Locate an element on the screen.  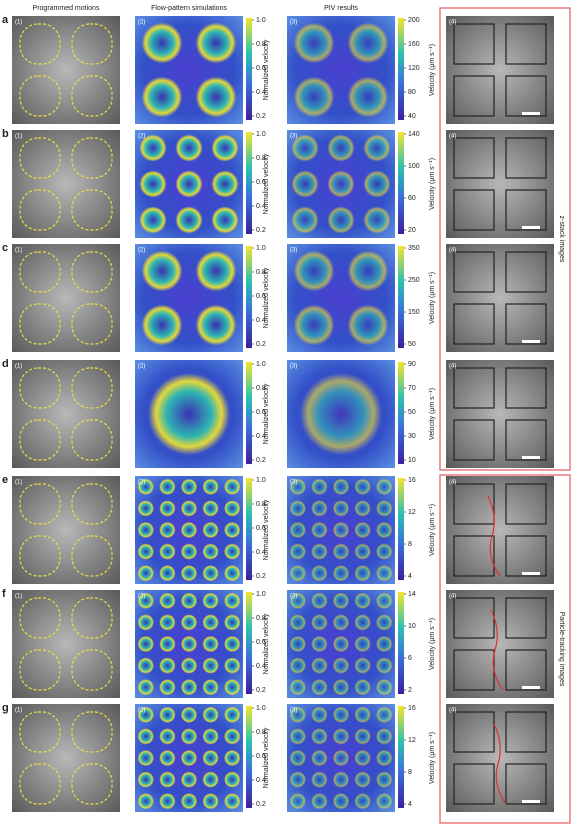
colorbar-tick-label: 0.4 is located at coordinates (261, 206).